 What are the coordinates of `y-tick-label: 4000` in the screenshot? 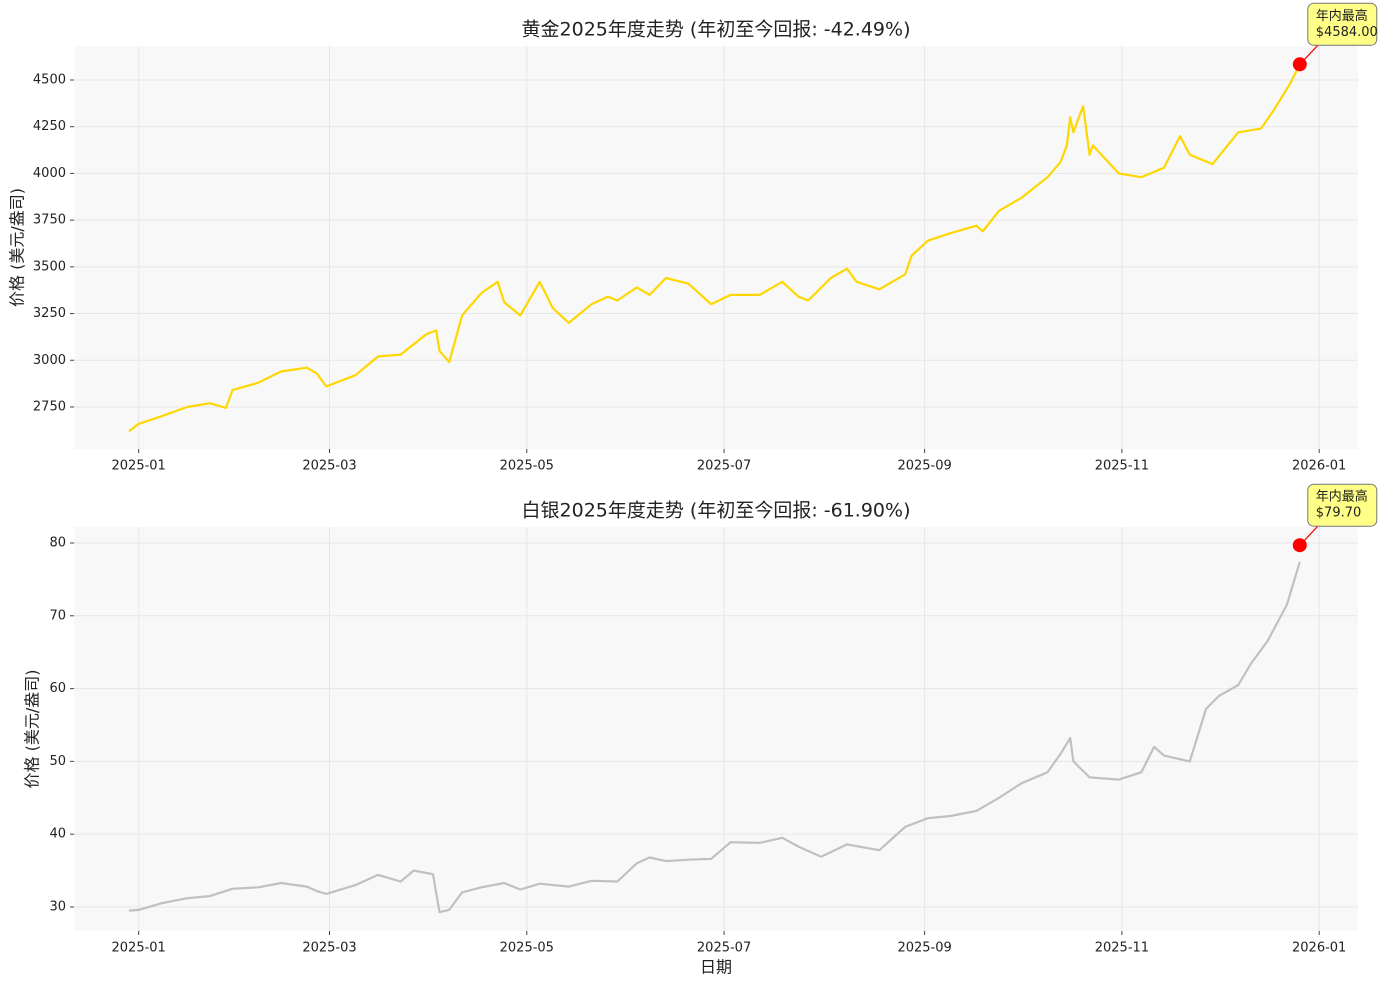 It's located at (49, 173).